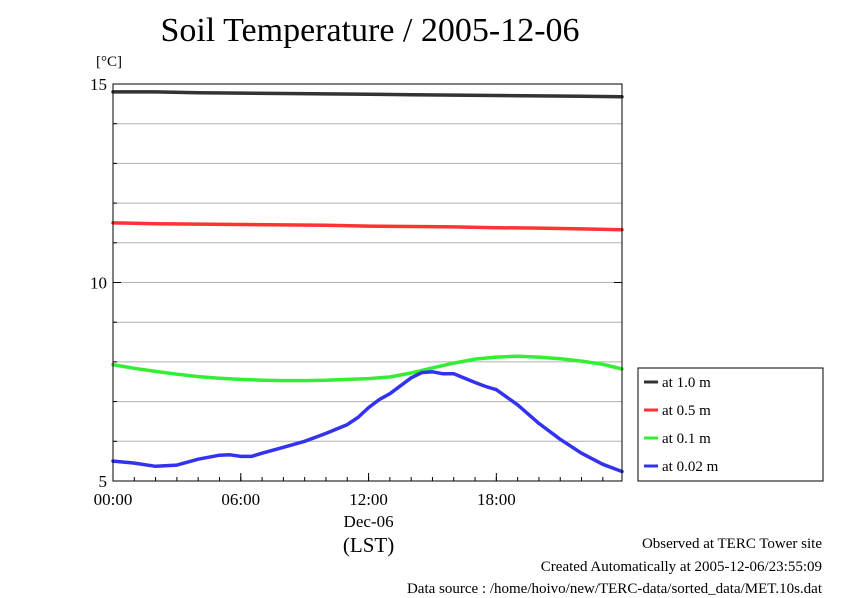 This screenshot has width=842, height=598. Describe the element at coordinates (686, 411) in the screenshot. I see `legend-label-1: at 0.5 m` at that location.